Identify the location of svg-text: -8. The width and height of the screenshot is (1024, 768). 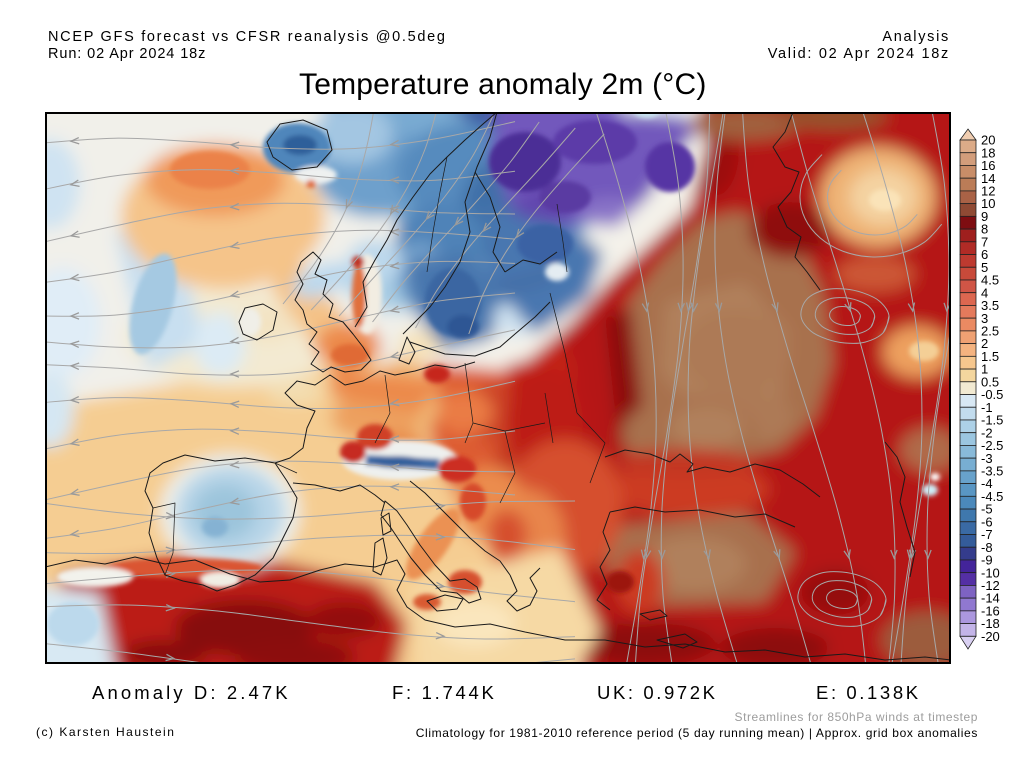
(987, 547).